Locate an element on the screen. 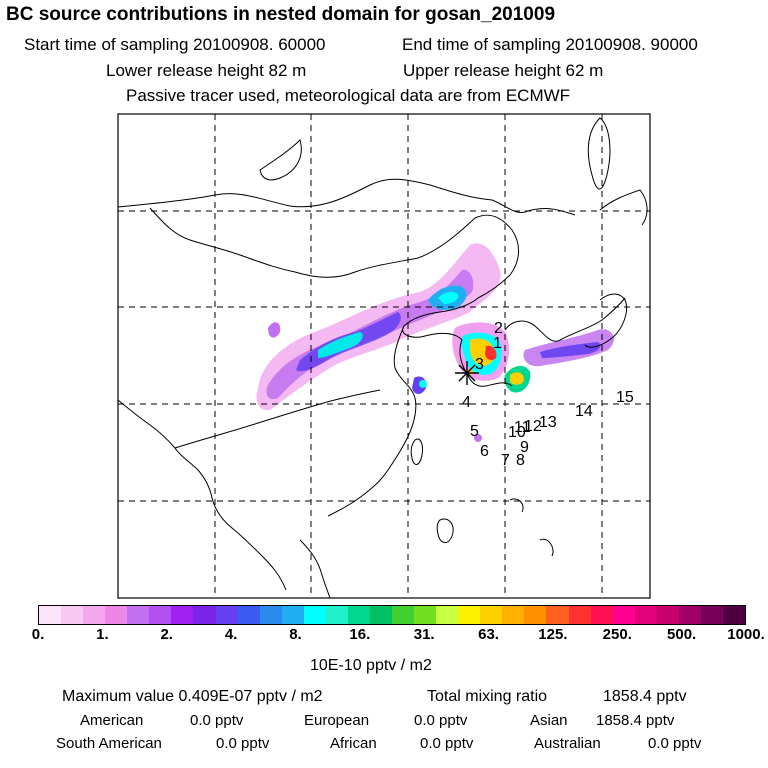  colorbar-tick-label: 250. is located at coordinates (617, 634).